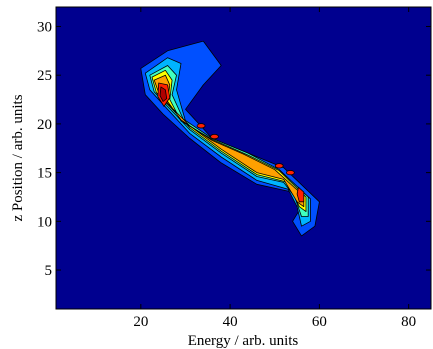 Image resolution: width=433 pixels, height=349 pixels. I want to click on x-tick-label-80: 80, so click(408, 322).